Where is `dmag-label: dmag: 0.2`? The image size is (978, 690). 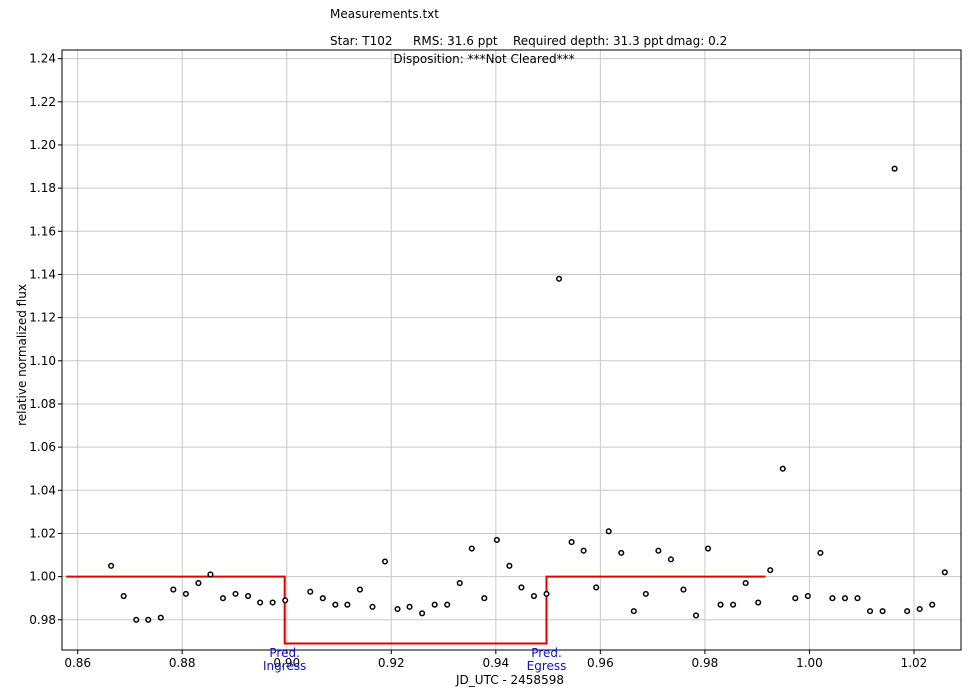 dmag-label: dmag: 0.2 is located at coordinates (696, 41).